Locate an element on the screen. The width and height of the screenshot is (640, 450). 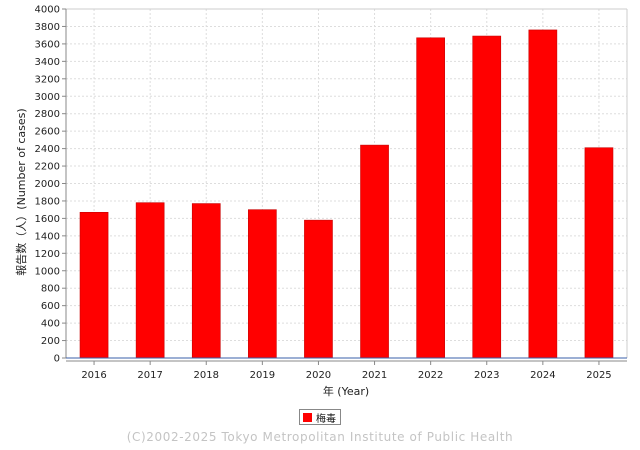
y-tick-label: 3000 is located at coordinates (47, 97).